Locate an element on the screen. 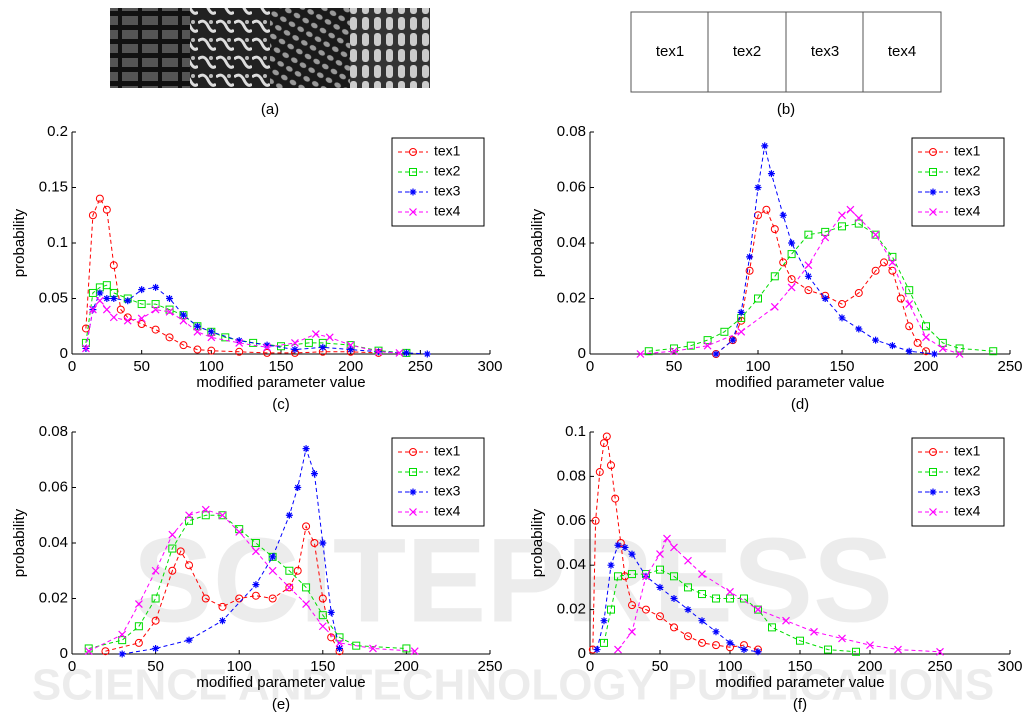  legend-label: tex4 is located at coordinates (967, 211).